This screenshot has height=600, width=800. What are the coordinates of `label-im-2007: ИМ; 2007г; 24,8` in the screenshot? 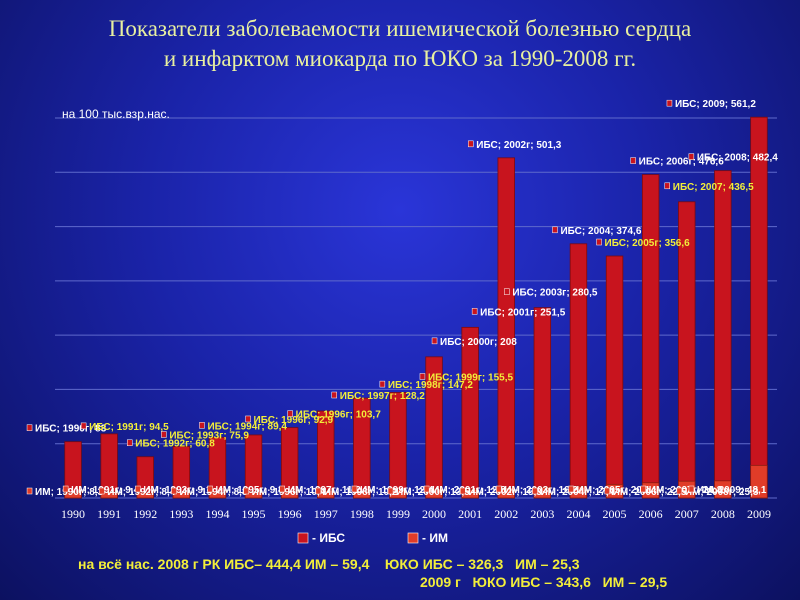 It's located at (686, 490).